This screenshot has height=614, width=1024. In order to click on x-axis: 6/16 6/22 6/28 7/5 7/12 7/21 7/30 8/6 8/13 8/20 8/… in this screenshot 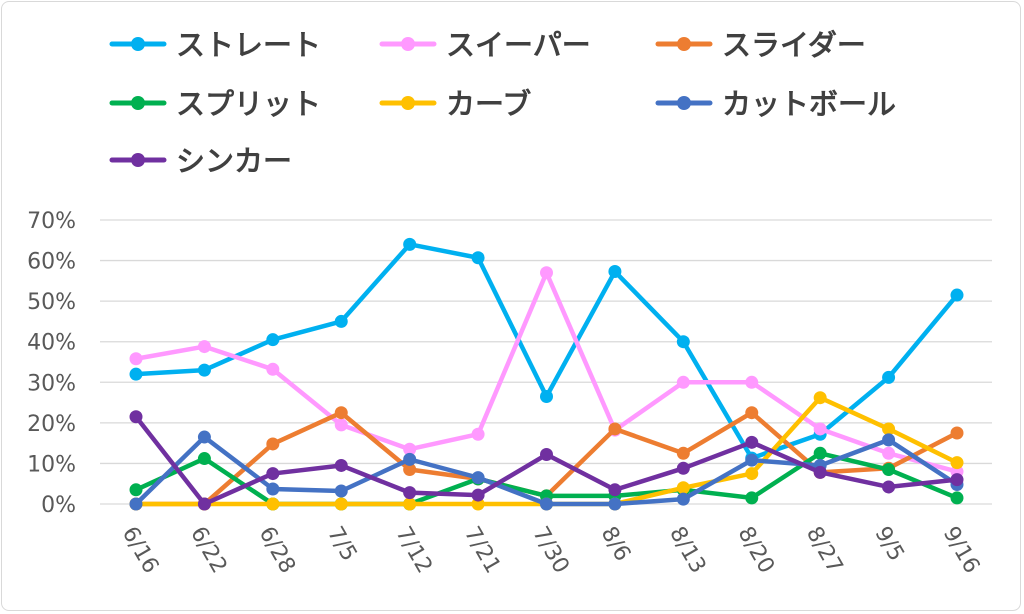, I will do `click(550, 550)`.